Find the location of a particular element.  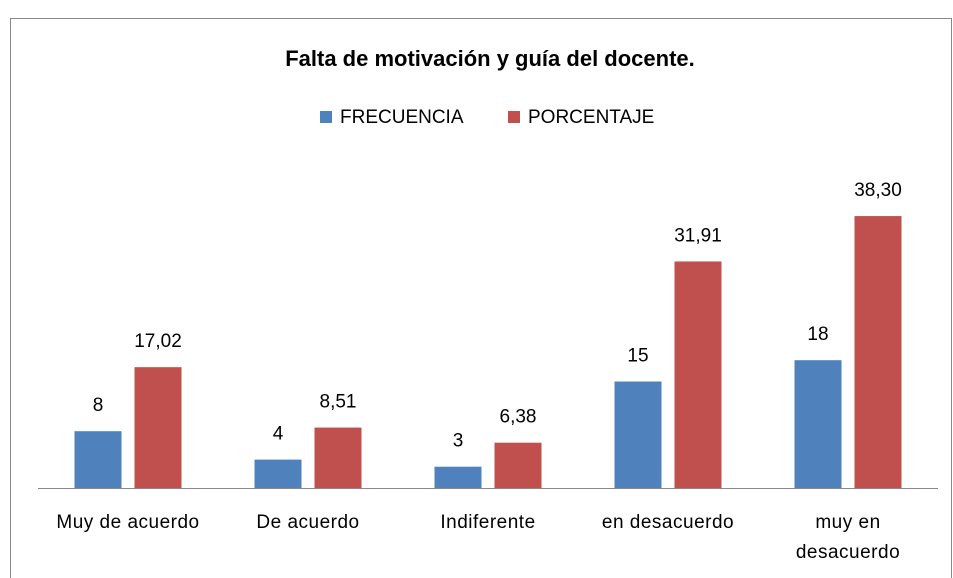

x-tick-label: muy en desacuerdo is located at coordinates (848, 537).